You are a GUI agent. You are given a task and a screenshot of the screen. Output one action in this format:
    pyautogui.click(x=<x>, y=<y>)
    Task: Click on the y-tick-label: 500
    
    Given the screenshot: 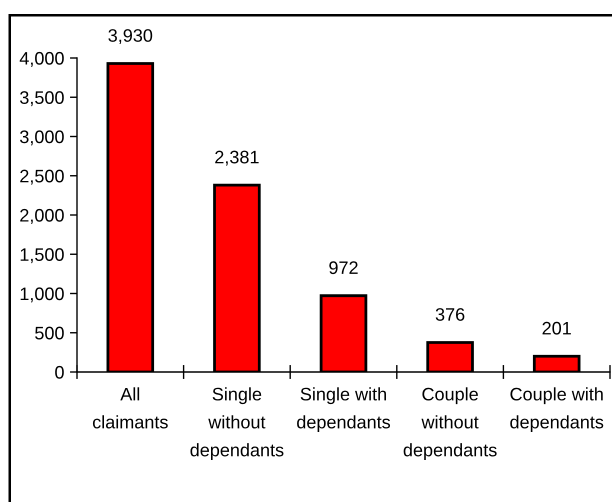 What is the action you would take?
    pyautogui.click(x=49, y=333)
    